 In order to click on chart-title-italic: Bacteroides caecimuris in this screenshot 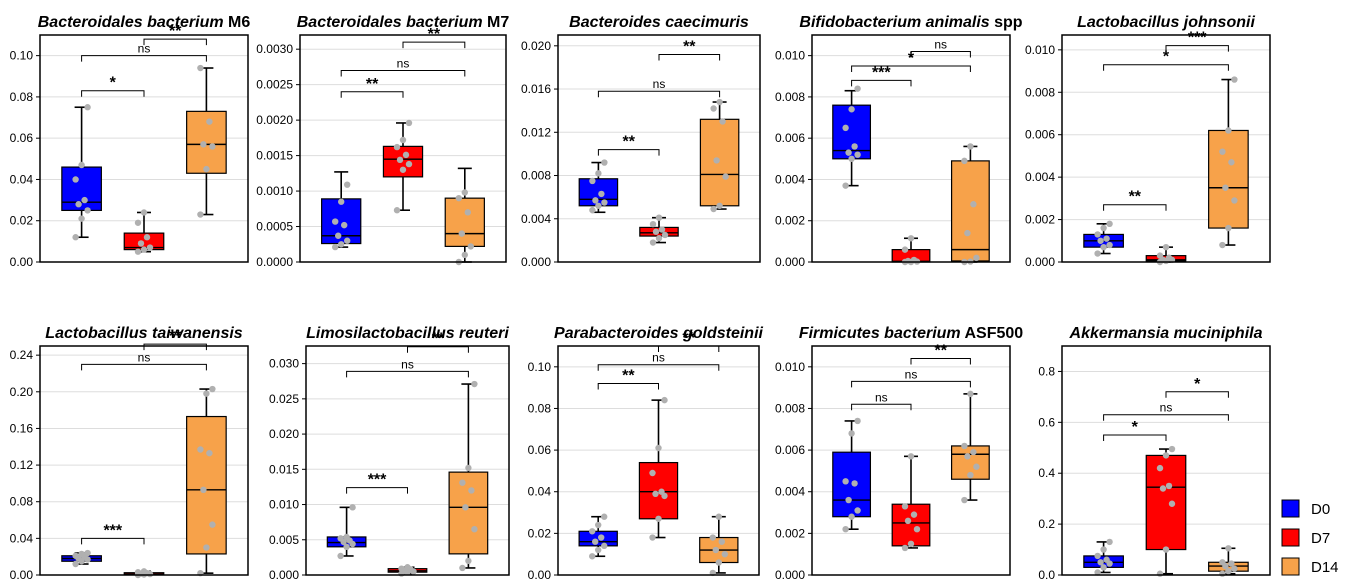, I will do `click(659, 22)`.